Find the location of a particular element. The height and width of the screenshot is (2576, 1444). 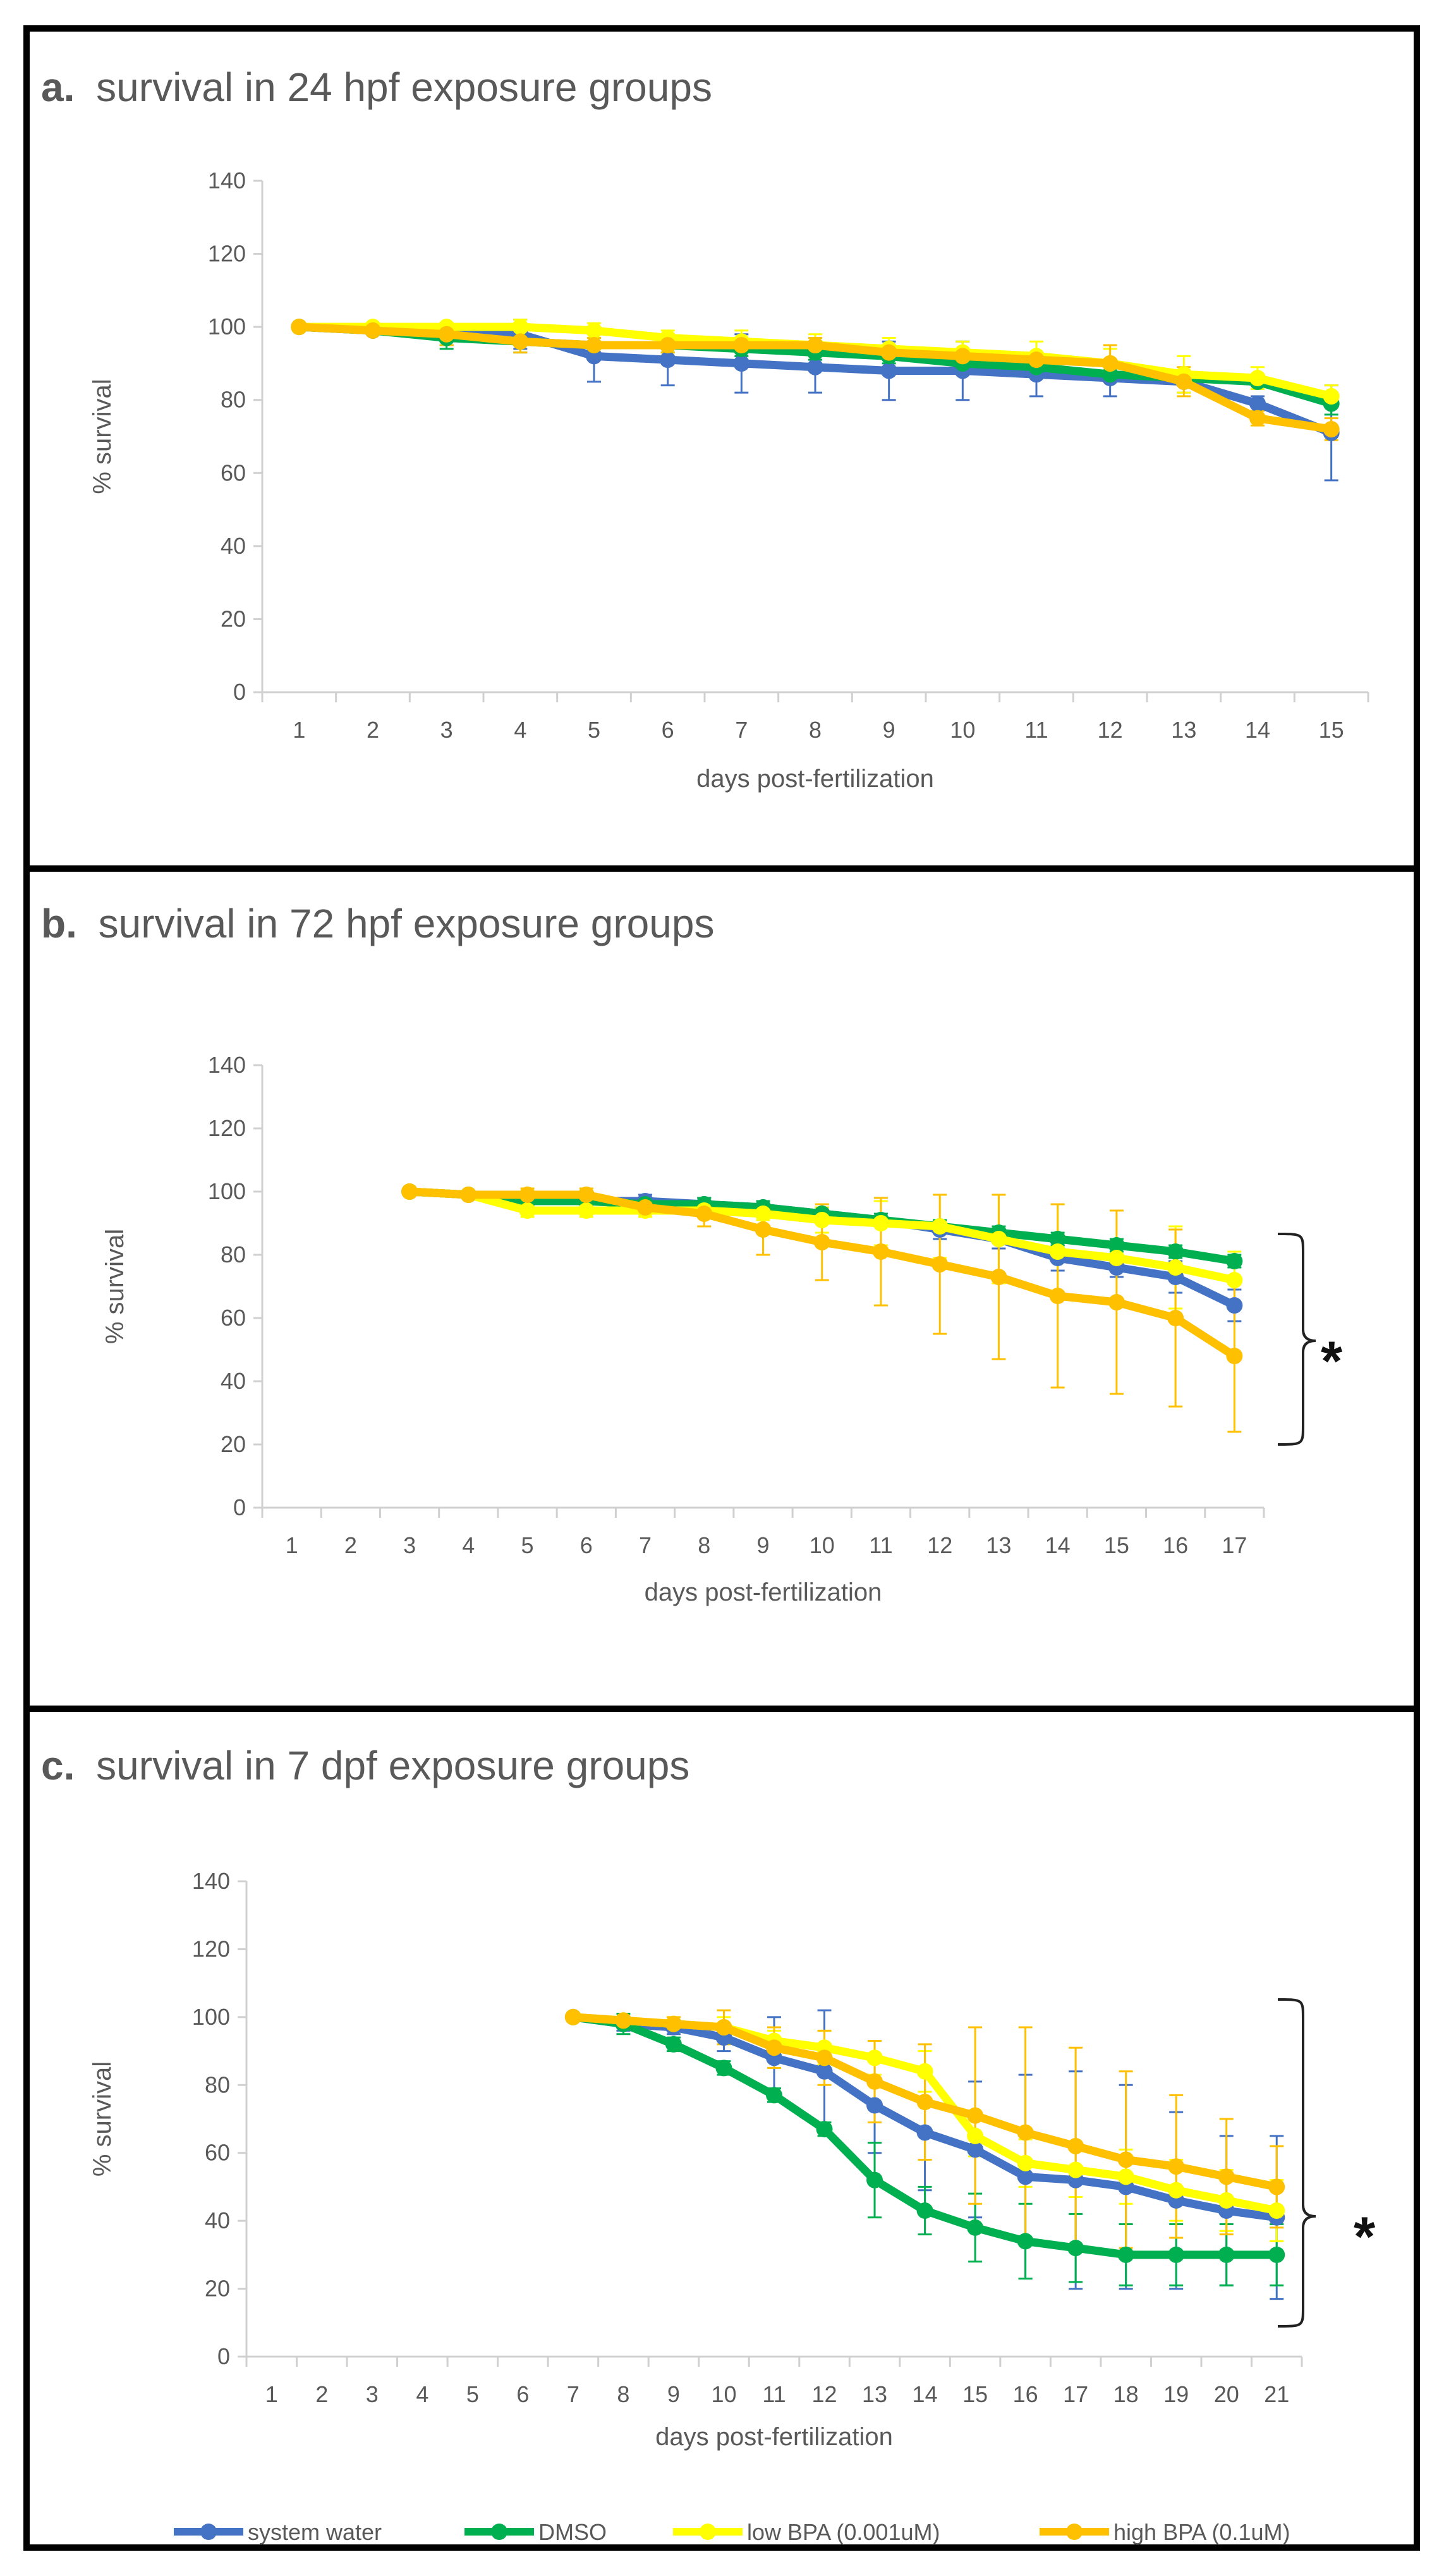

chart-a-x-tick-label: 6 is located at coordinates (668, 730).